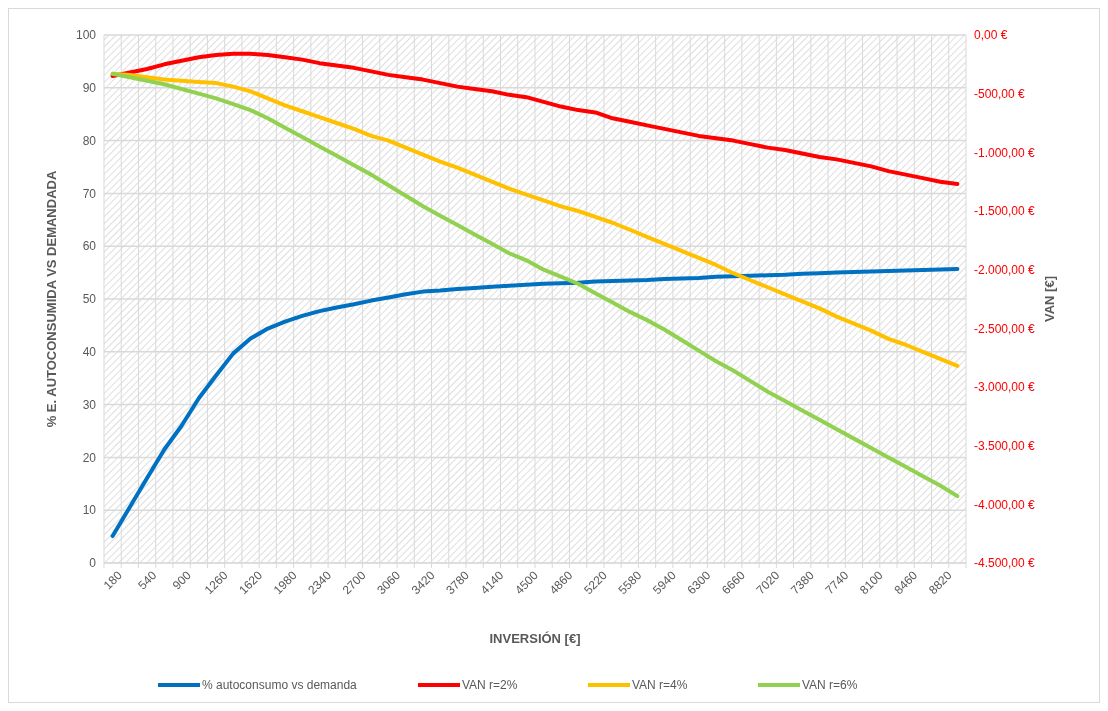 This screenshot has height=711, width=1108. Describe the element at coordinates (830, 685) in the screenshot. I see `legend-label: VAN r=6%` at that location.